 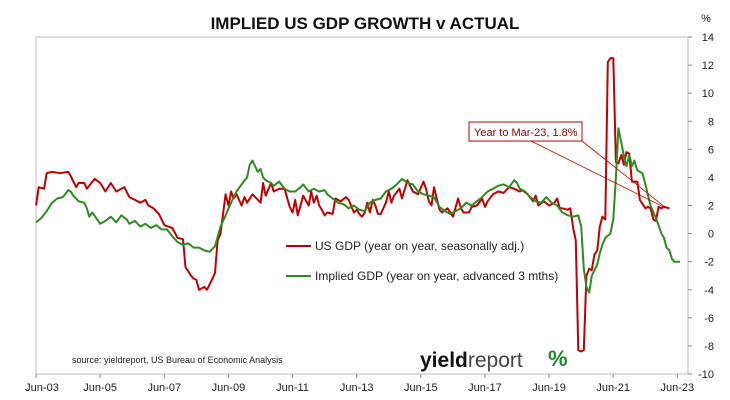 I want to click on x-tick-label: Jun-05, so click(x=100, y=388).